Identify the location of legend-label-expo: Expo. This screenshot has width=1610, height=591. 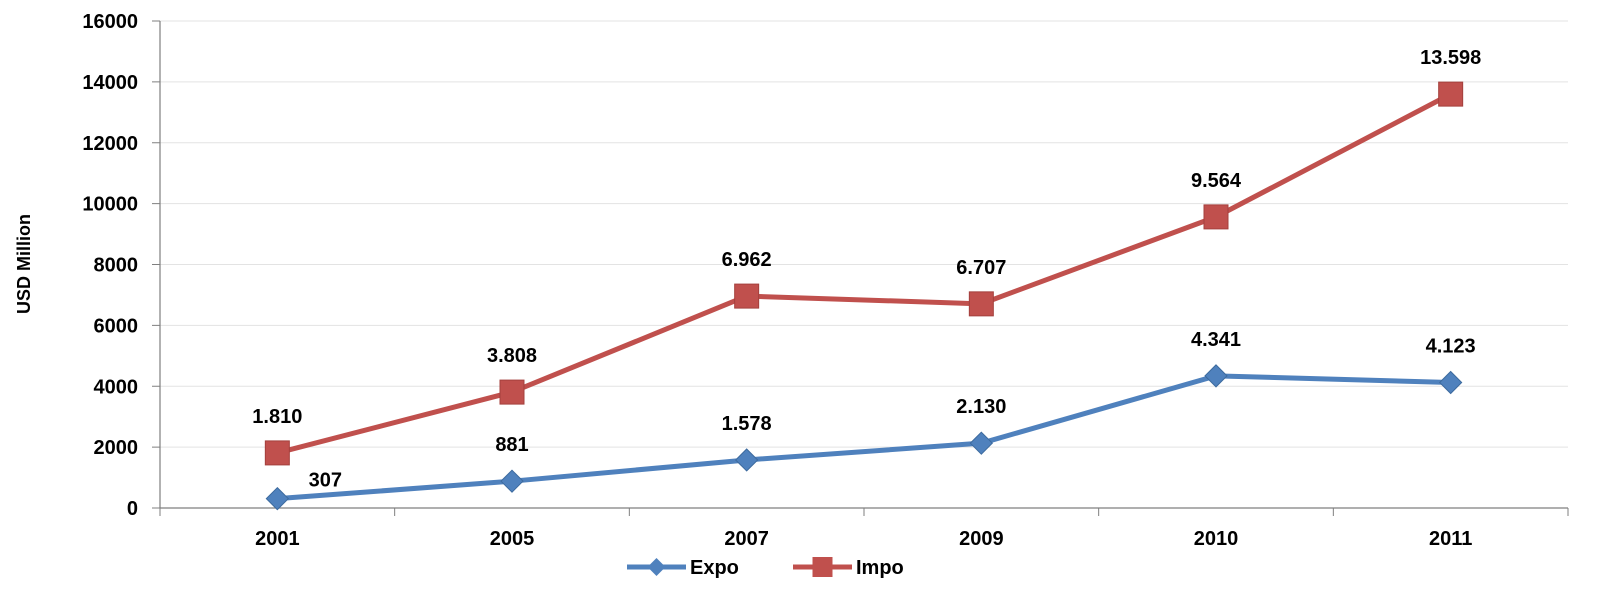
(714, 568).